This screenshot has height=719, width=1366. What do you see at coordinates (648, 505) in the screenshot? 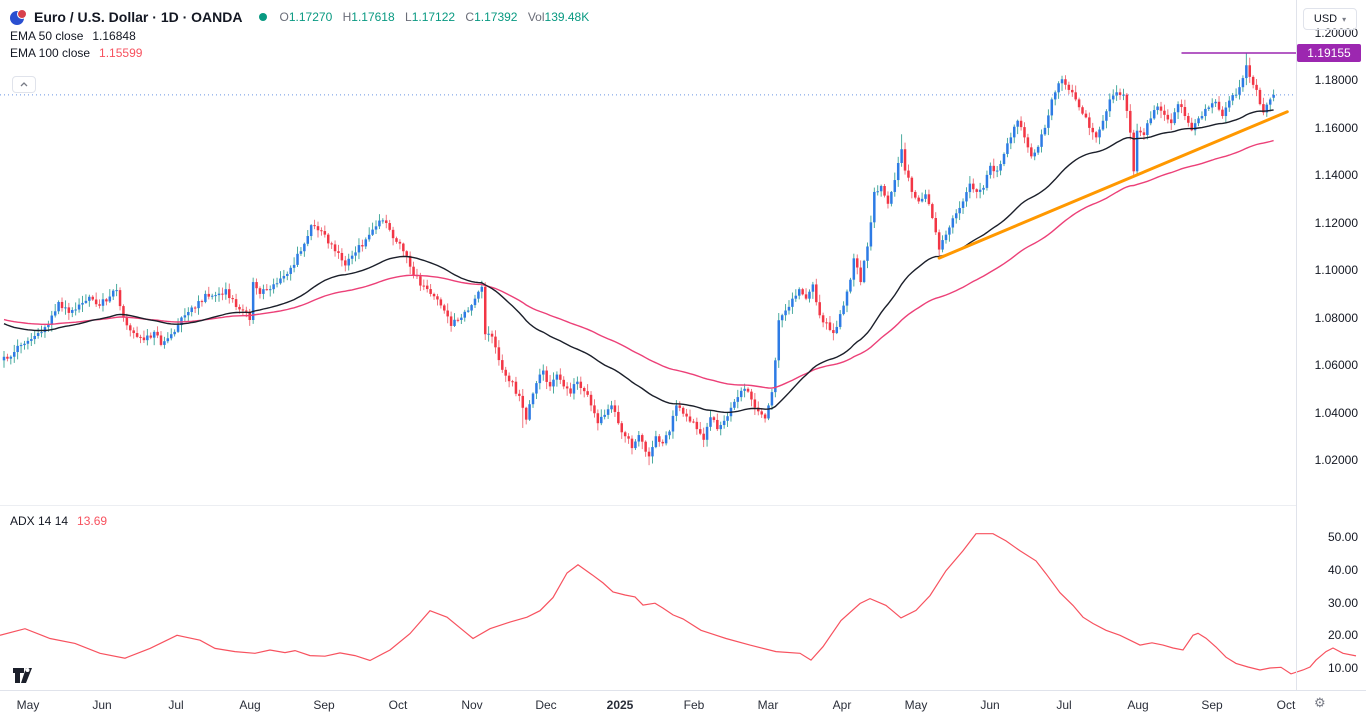
I see `pane-divider` at bounding box center [648, 505].